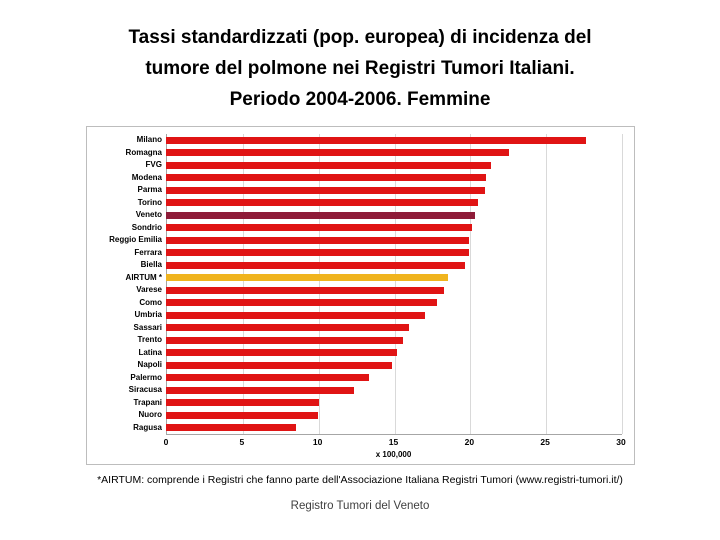  I want to click on category-label: FVG, so click(153, 165).